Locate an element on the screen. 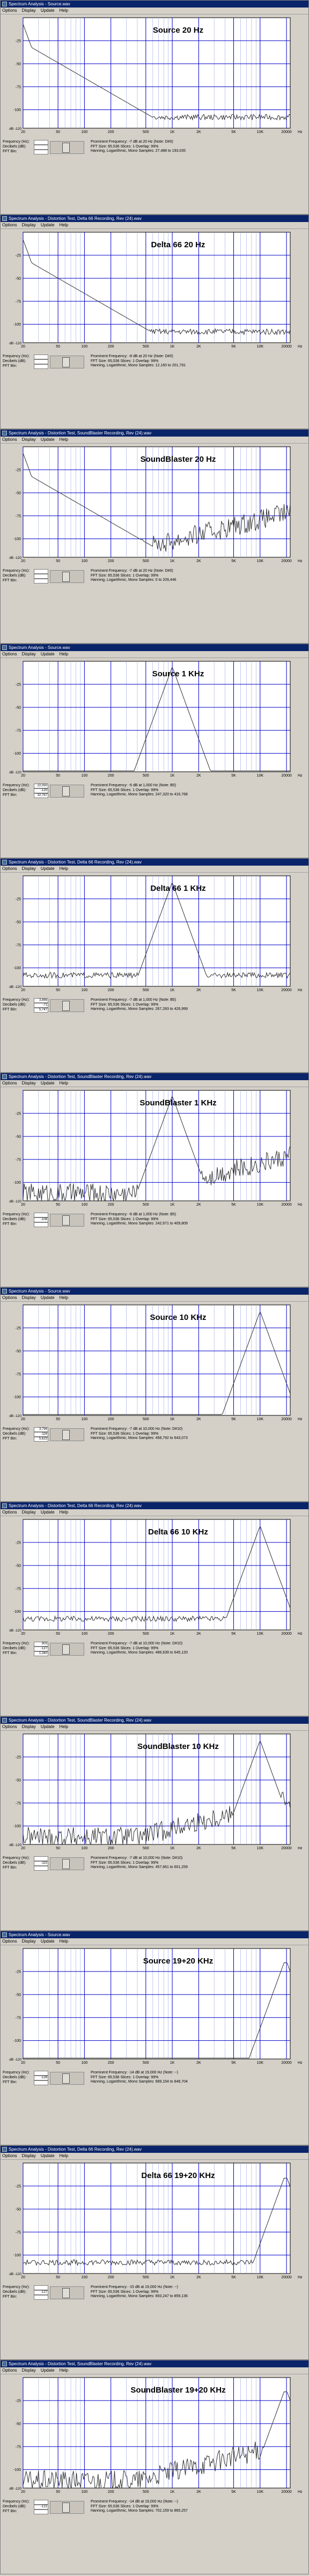  y-tick-label: -75 is located at coordinates (18, 302).